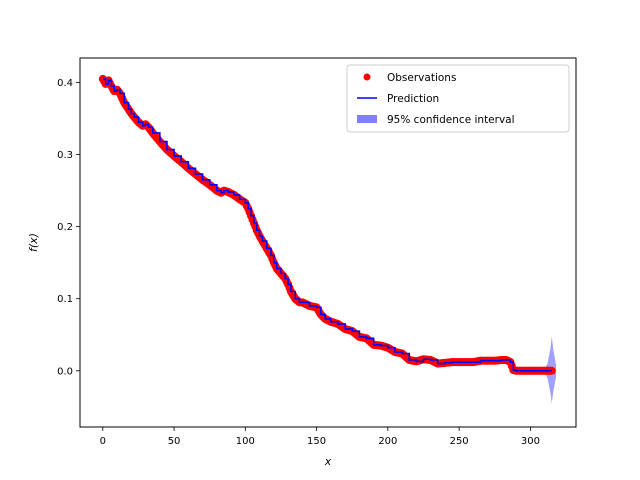  I want to click on x-tick-label: 50, so click(174, 441).